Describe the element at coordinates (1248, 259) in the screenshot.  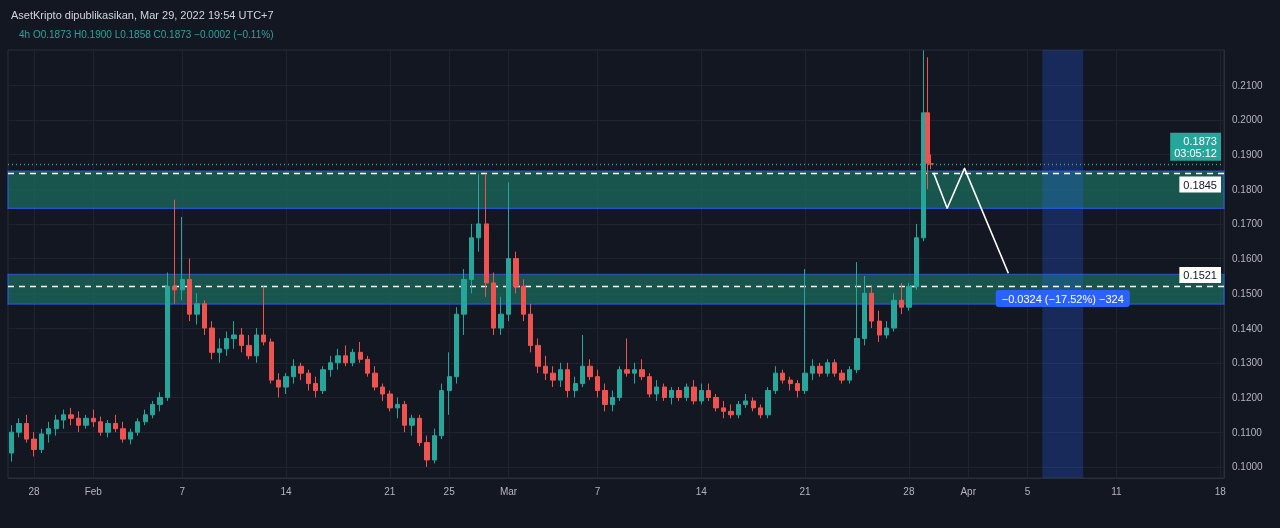
I see `y-tick-label: 0.1600` at that location.